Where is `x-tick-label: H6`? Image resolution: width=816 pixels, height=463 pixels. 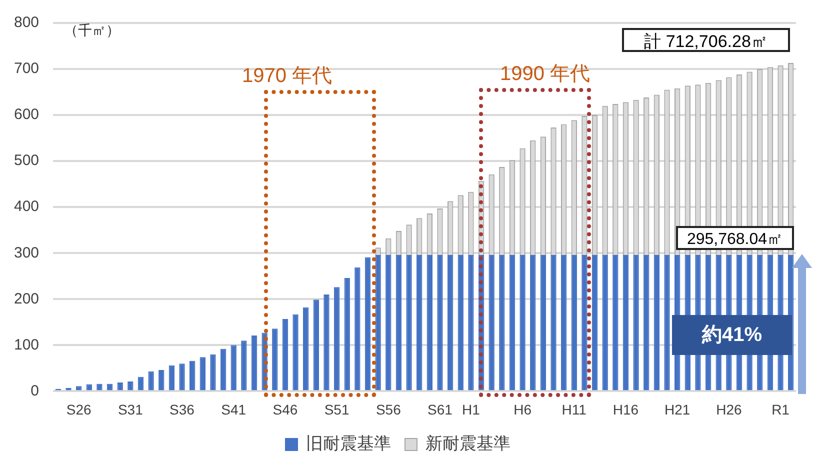 x-tick-label: H6 is located at coordinates (523, 409).